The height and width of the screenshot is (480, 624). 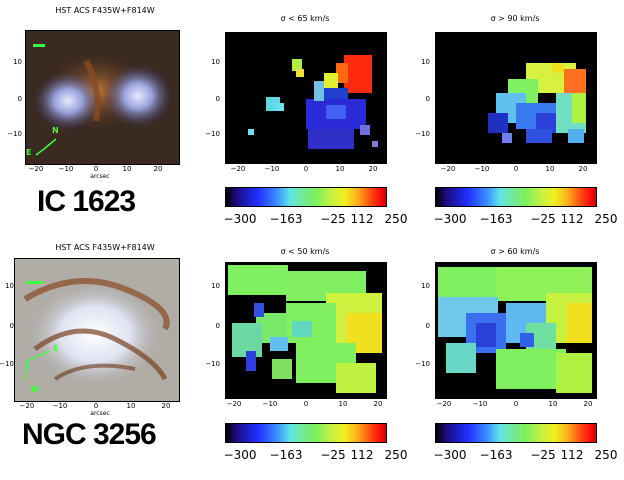 I want to click on ic1623-image-xlabel: arcsec, so click(x=100, y=176).